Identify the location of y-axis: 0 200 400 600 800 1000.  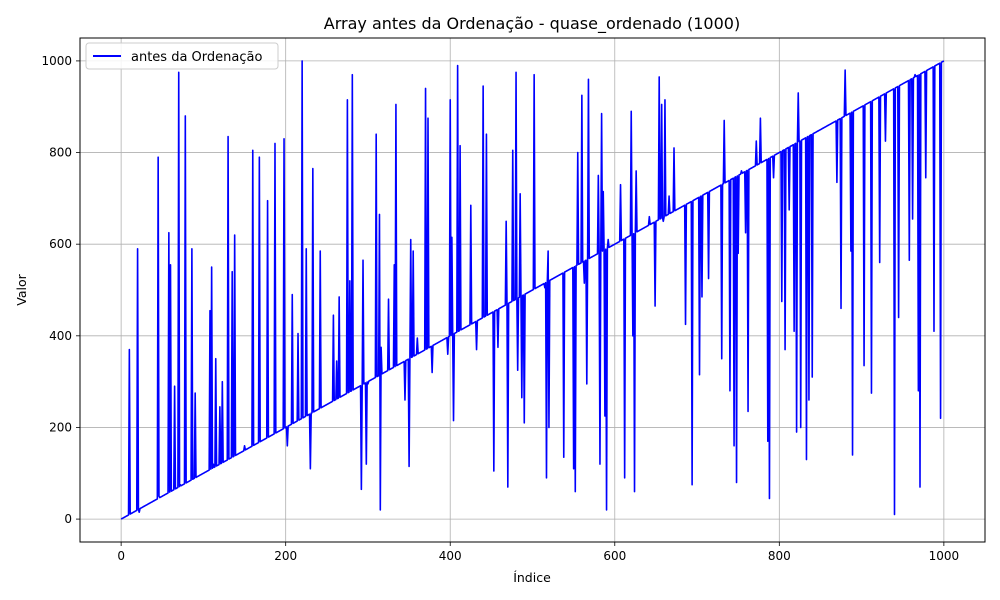
(60, 290).